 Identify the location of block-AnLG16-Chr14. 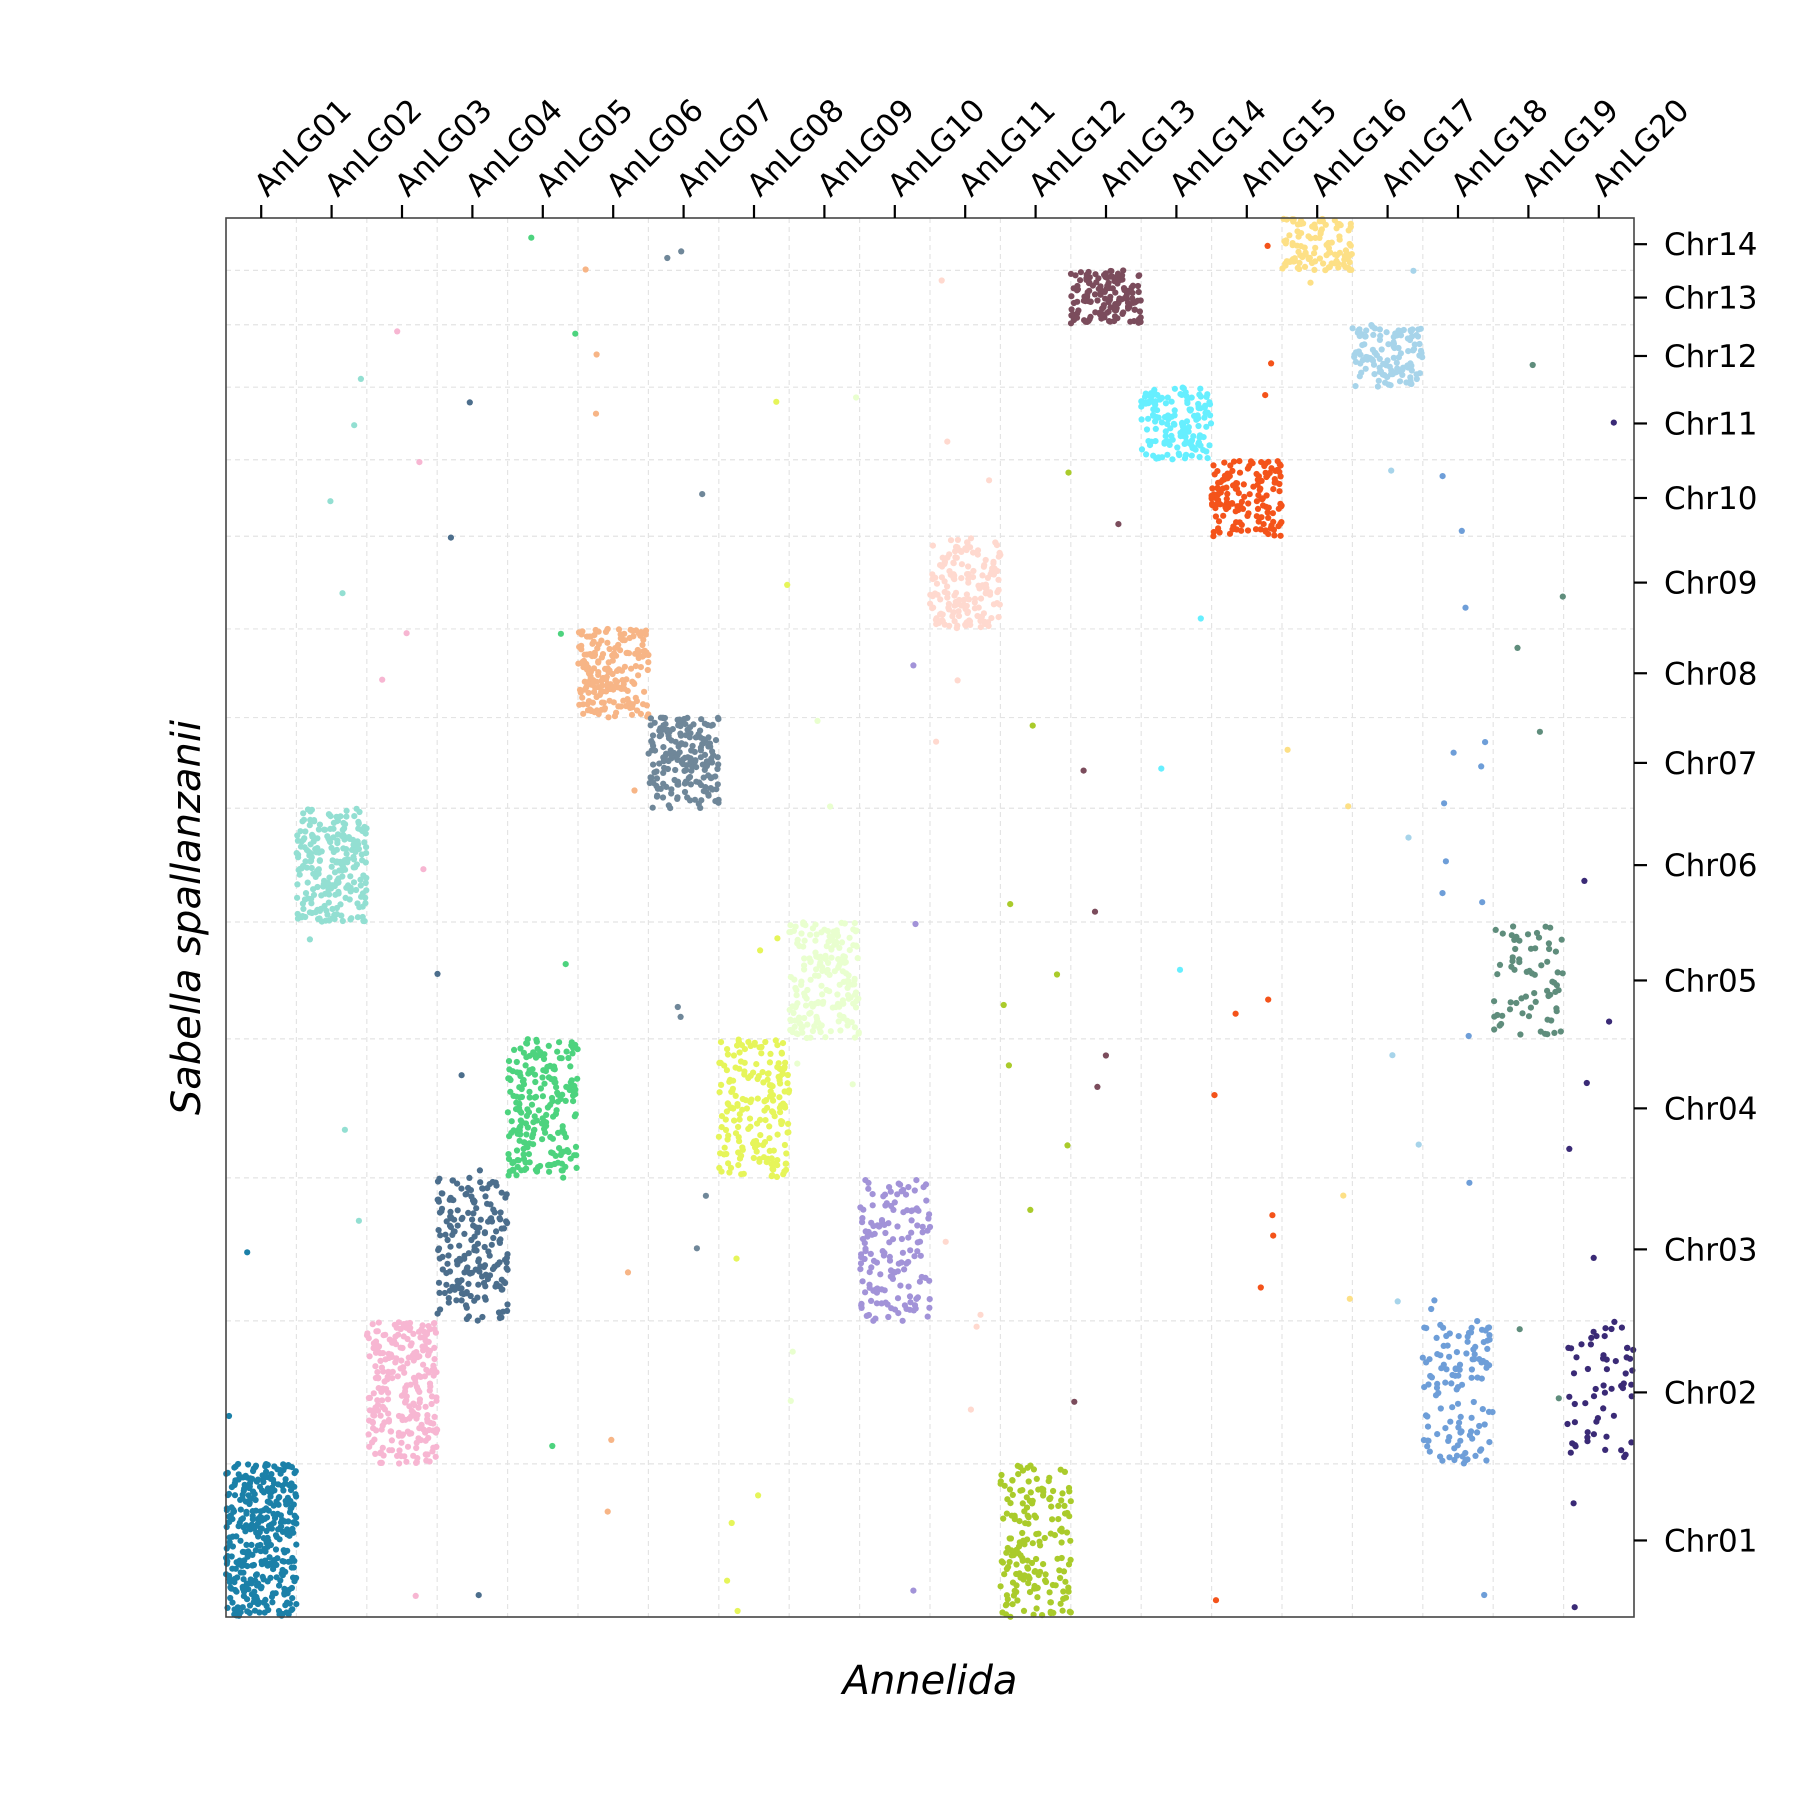
(1317, 244).